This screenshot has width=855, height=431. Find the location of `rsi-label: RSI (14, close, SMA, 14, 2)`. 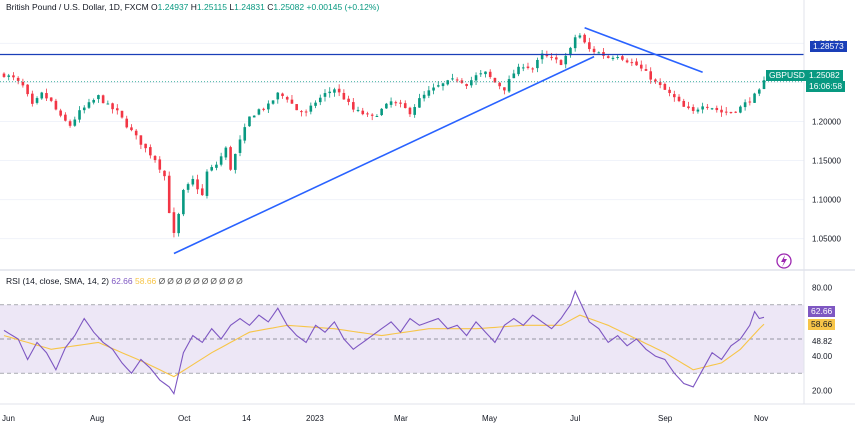

rsi-label: RSI (14, close, SMA, 14, 2) is located at coordinates (57, 281).